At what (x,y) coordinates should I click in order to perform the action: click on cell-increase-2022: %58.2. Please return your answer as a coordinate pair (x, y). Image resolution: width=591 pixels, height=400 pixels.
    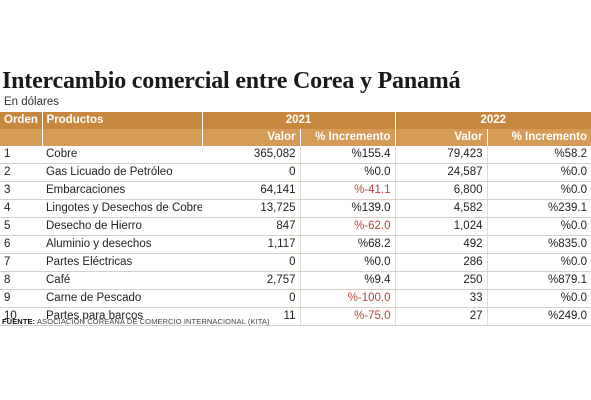
    Looking at the image, I should click on (538, 155).